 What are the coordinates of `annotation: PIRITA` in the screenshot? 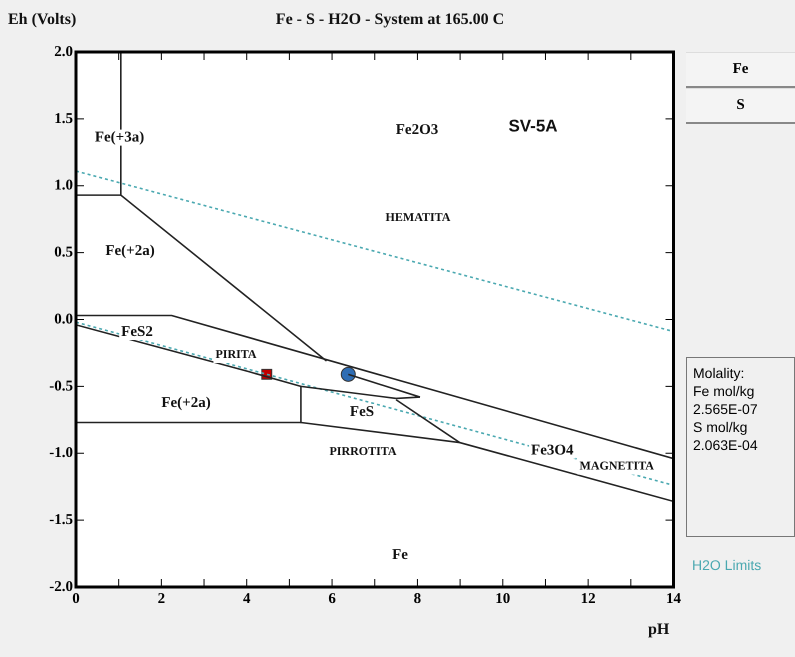 It's located at (236, 354).